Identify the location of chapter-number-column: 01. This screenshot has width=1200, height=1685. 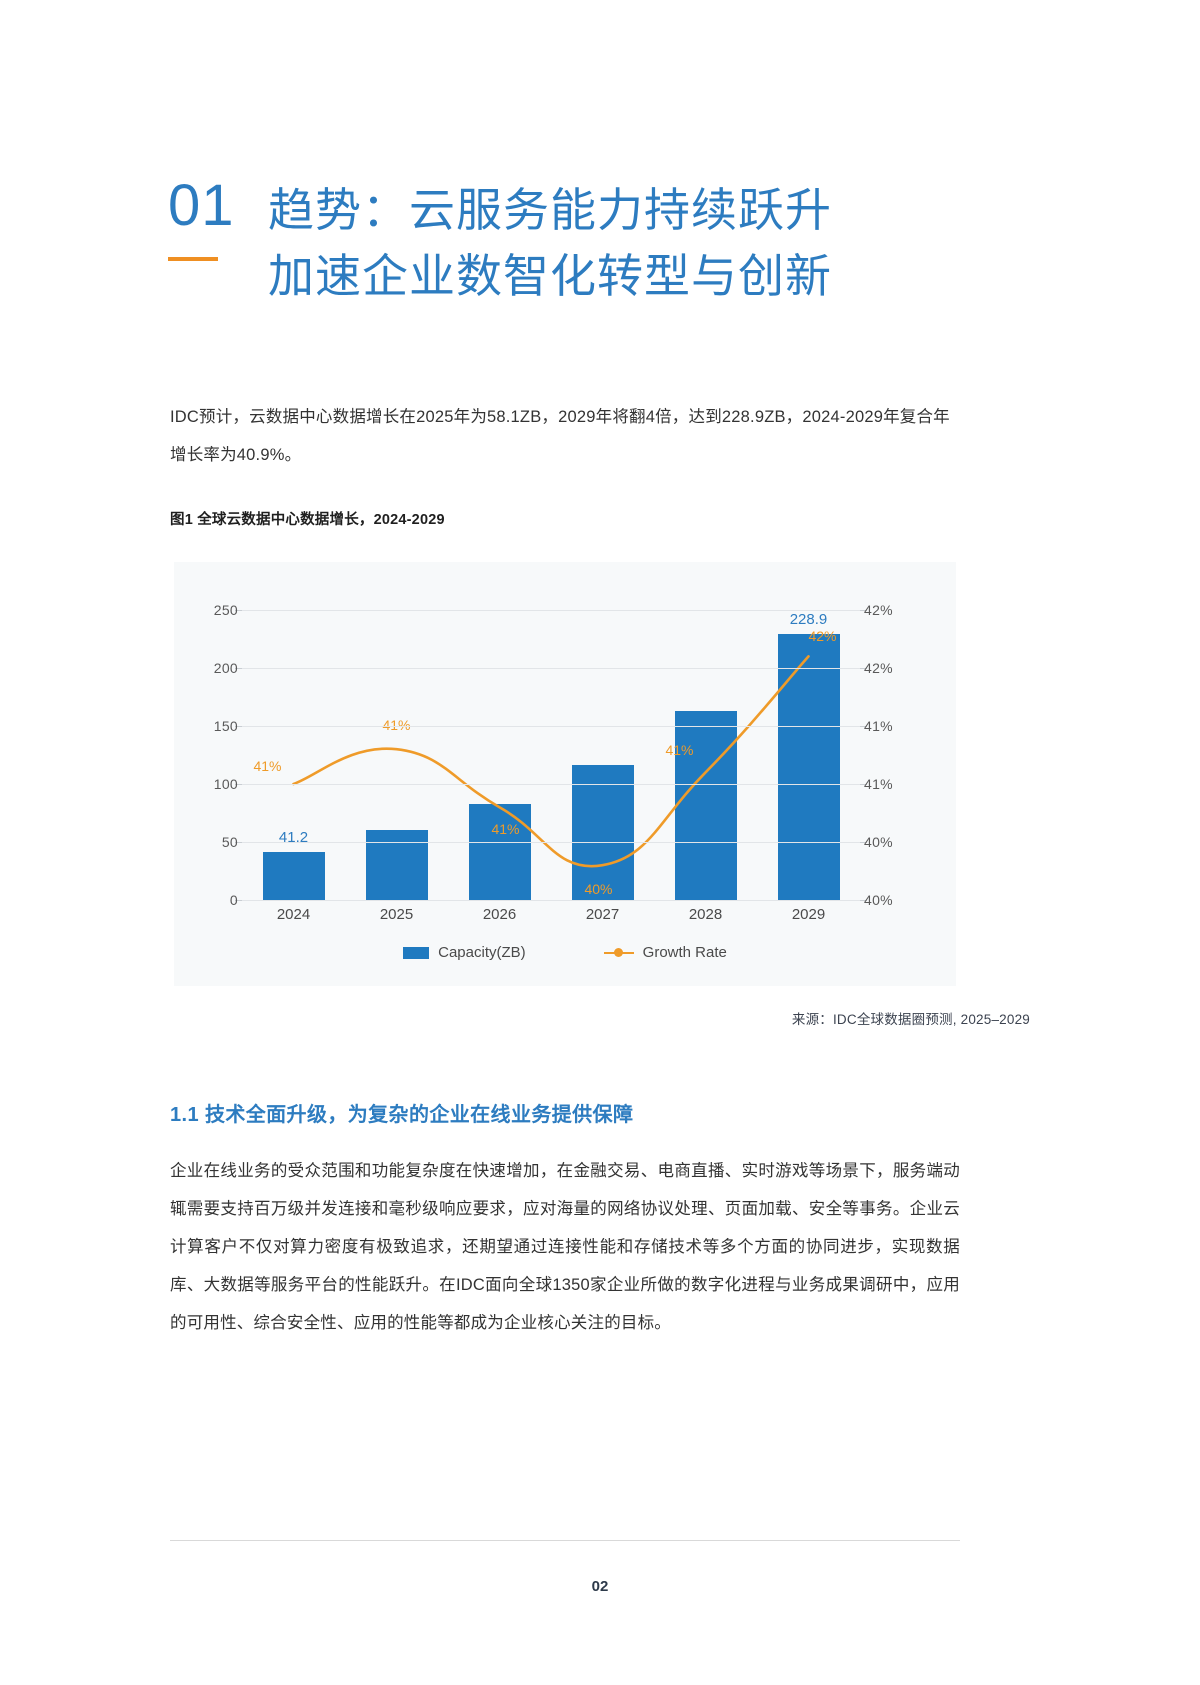
(214, 218).